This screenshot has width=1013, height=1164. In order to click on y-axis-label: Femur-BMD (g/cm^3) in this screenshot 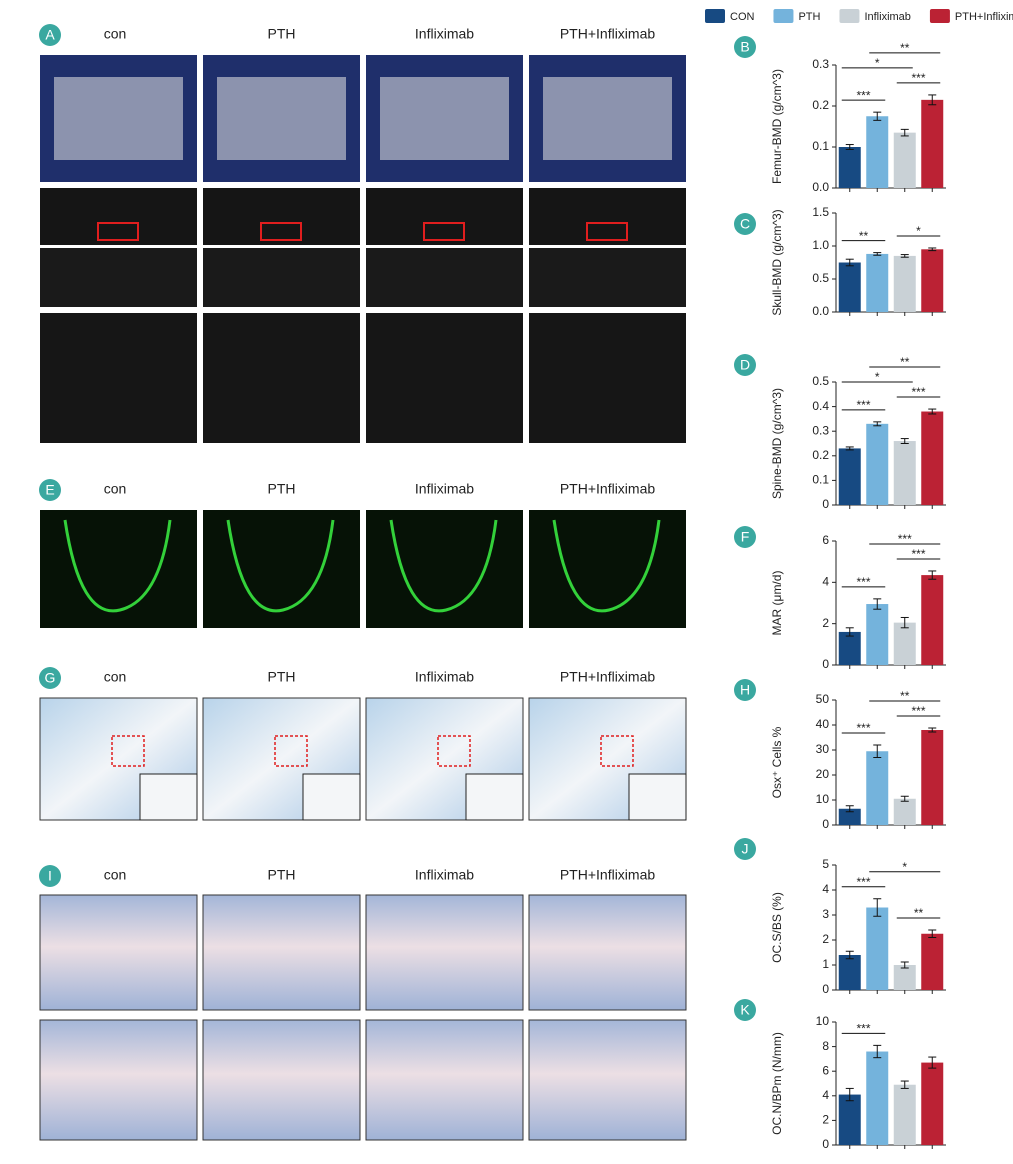, I will do `click(777, 126)`.